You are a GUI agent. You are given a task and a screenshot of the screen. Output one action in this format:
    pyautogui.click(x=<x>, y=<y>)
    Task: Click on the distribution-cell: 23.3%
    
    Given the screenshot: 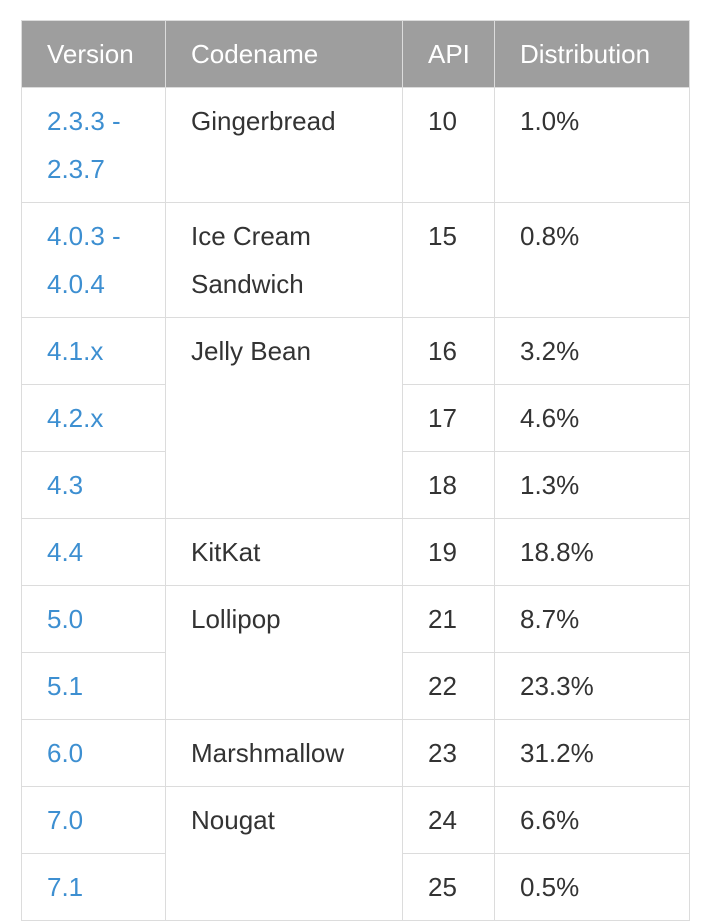 What is the action you would take?
    pyautogui.click(x=592, y=686)
    